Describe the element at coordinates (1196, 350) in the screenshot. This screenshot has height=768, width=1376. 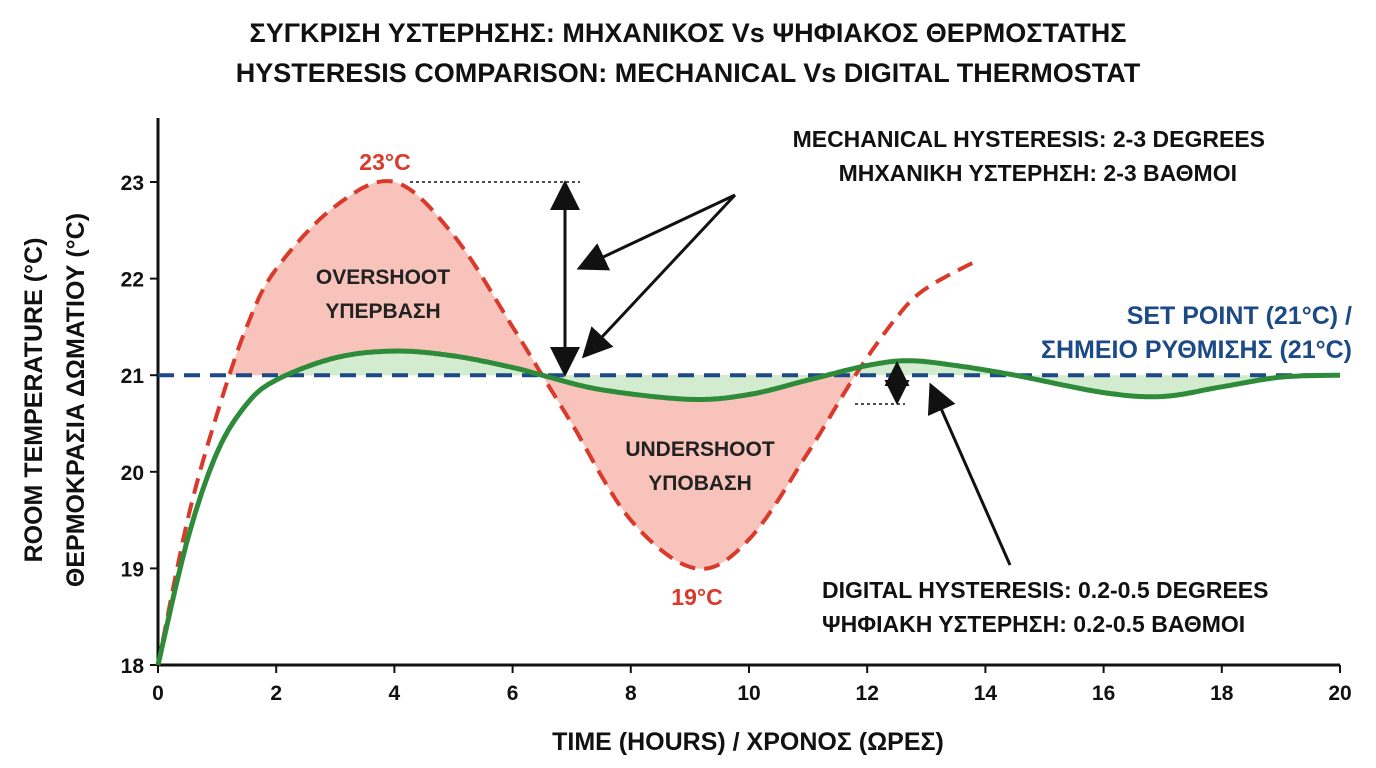
I see `setpoint-label-el: ΣΗΜΕΙΟ ΡΥΘΜΙΣΗΣ (21°C)` at that location.